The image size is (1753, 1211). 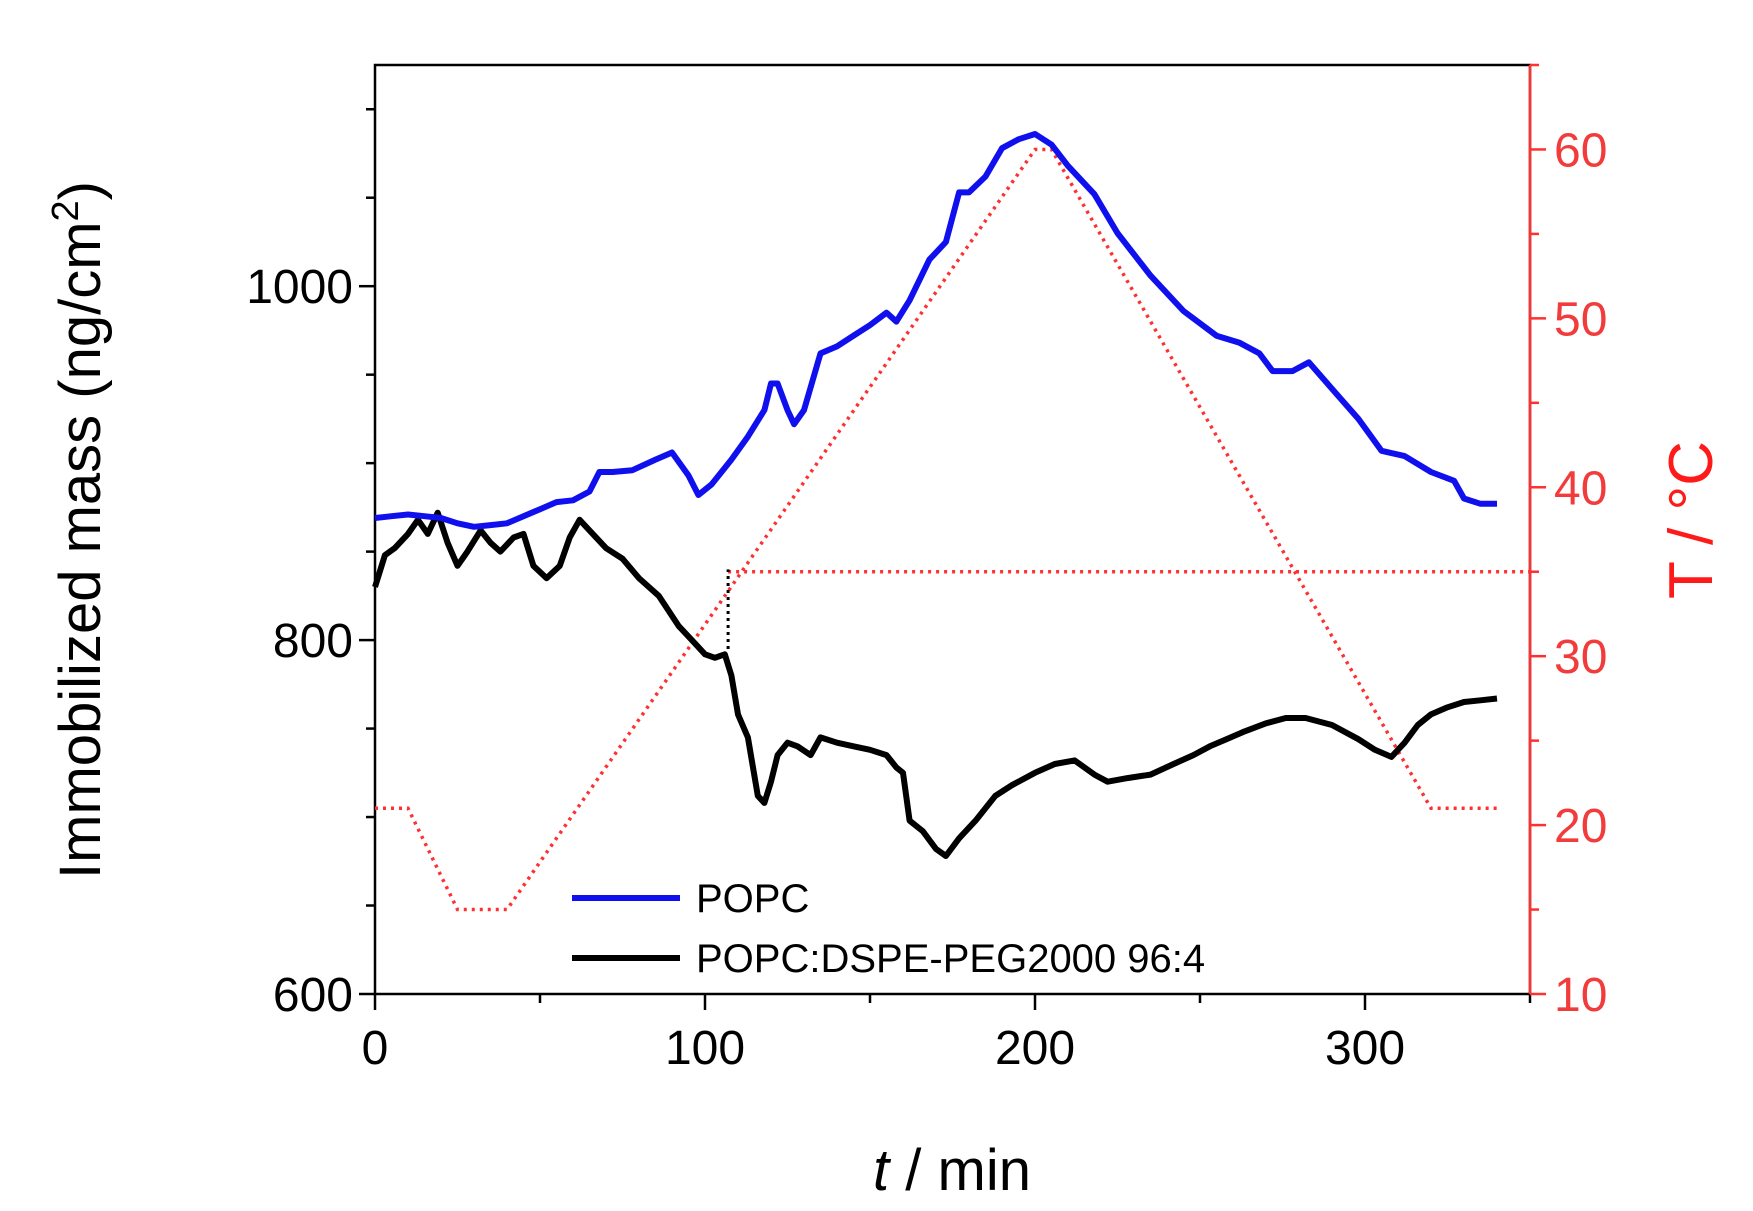 I want to click on x-tick-label: 200, so click(x=1035, y=1048).